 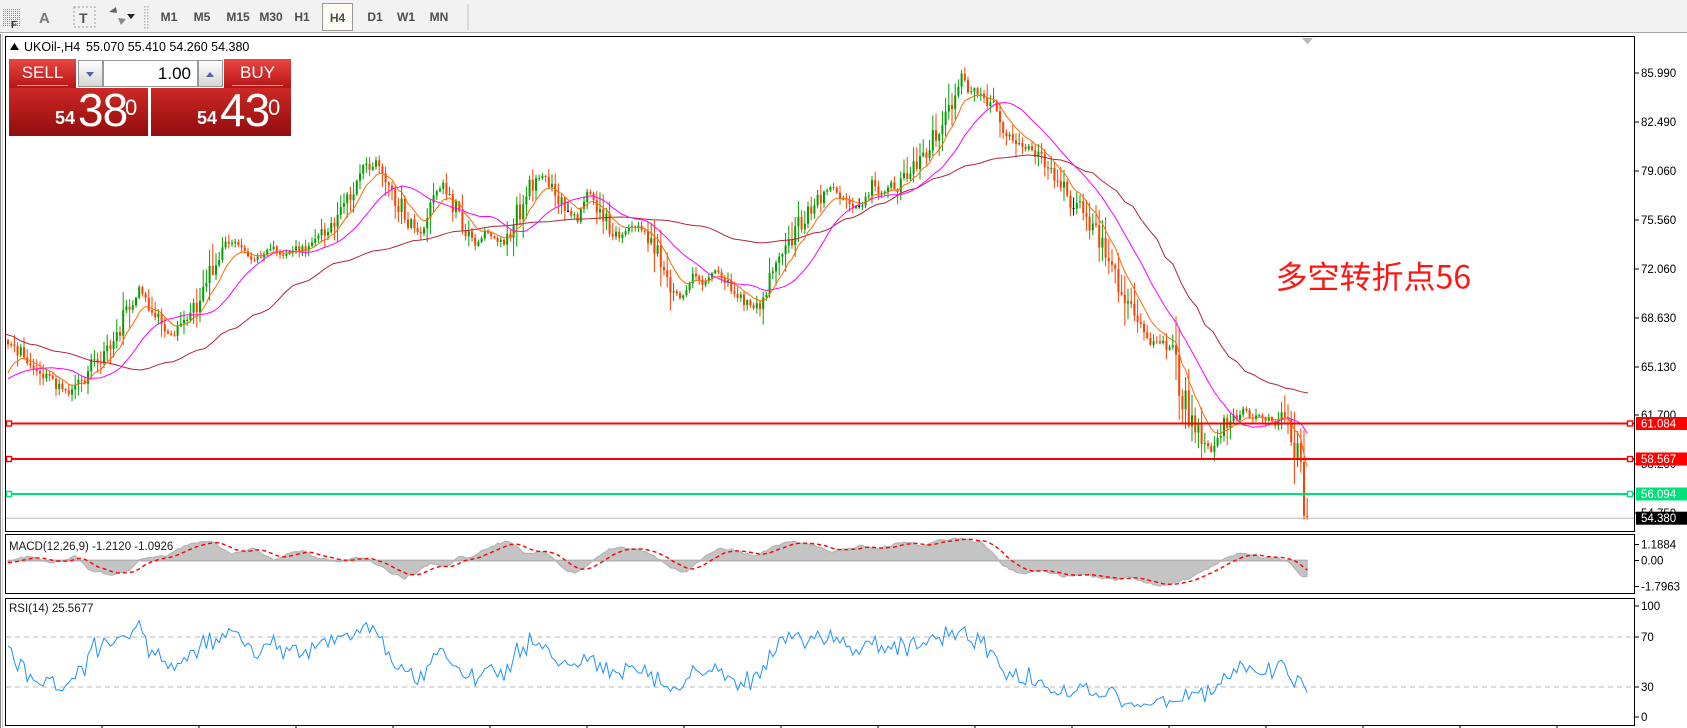 What do you see at coordinates (1658, 319) in the screenshot?
I see `svg-text: 68.630` at bounding box center [1658, 319].